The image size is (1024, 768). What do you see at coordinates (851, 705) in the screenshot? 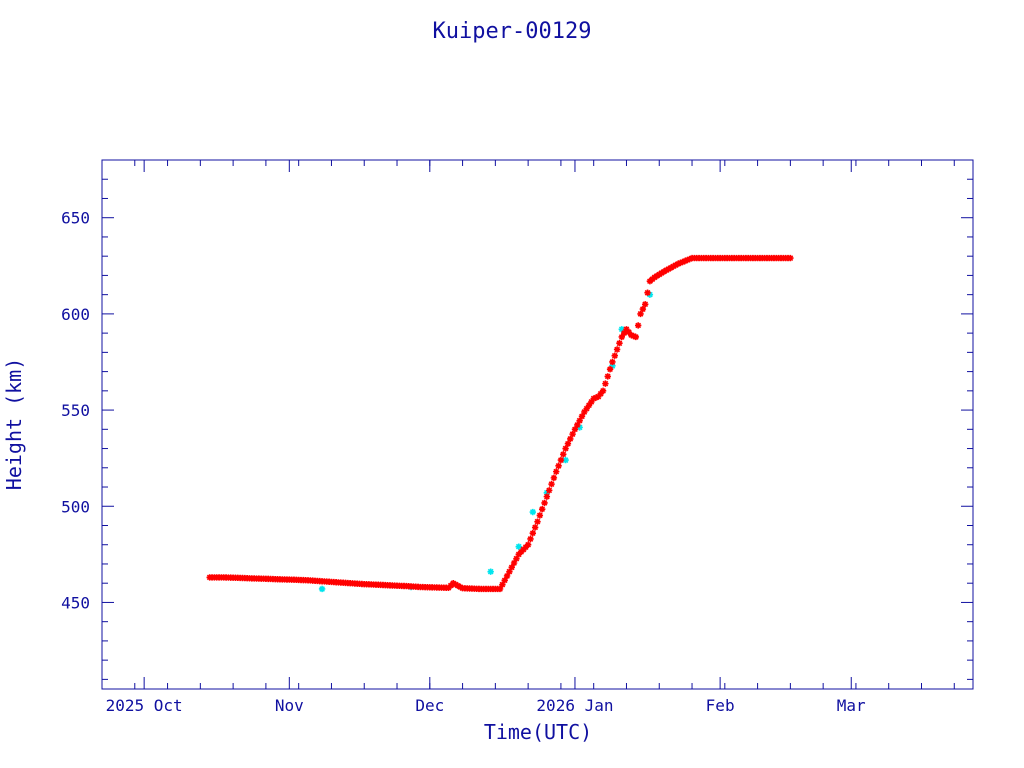
I see `x-tick-label: Mar` at bounding box center [851, 705].